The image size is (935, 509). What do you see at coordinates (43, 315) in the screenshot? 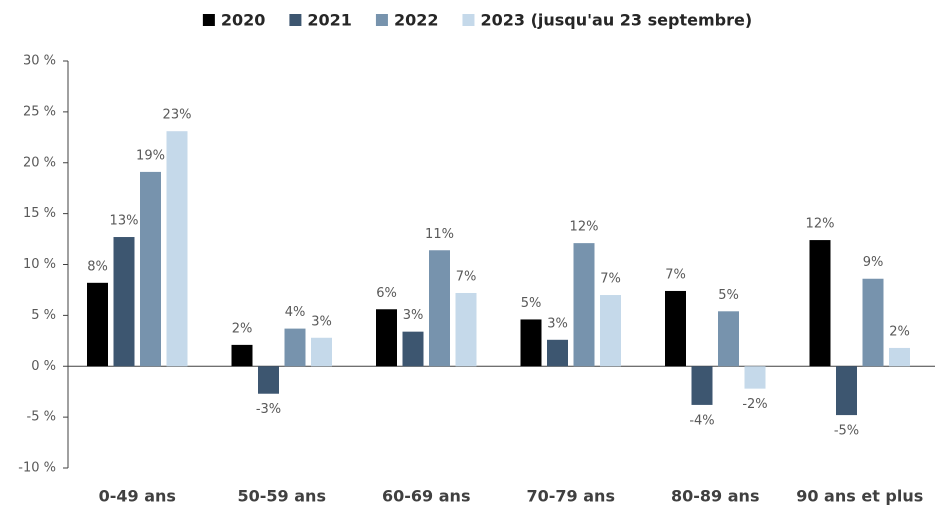
I see `y-tick-label: 5 %` at bounding box center [43, 315].